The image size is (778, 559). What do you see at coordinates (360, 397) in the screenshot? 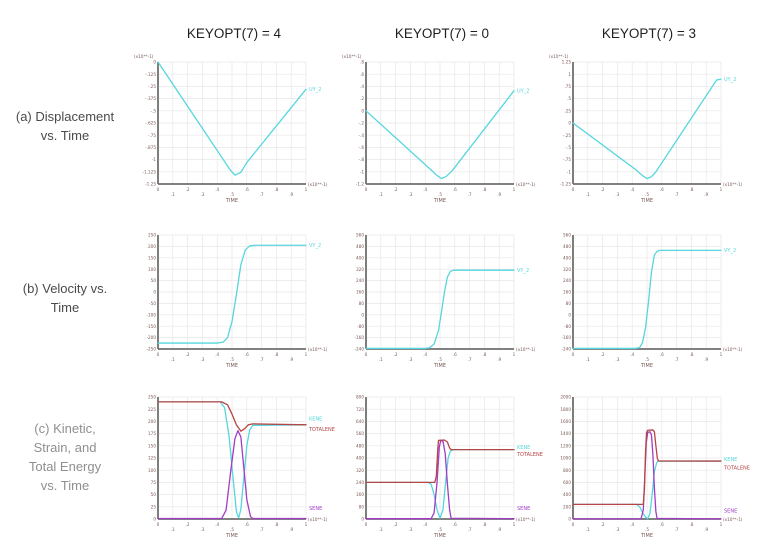
I see `y-tick-label: 800` at bounding box center [360, 397].